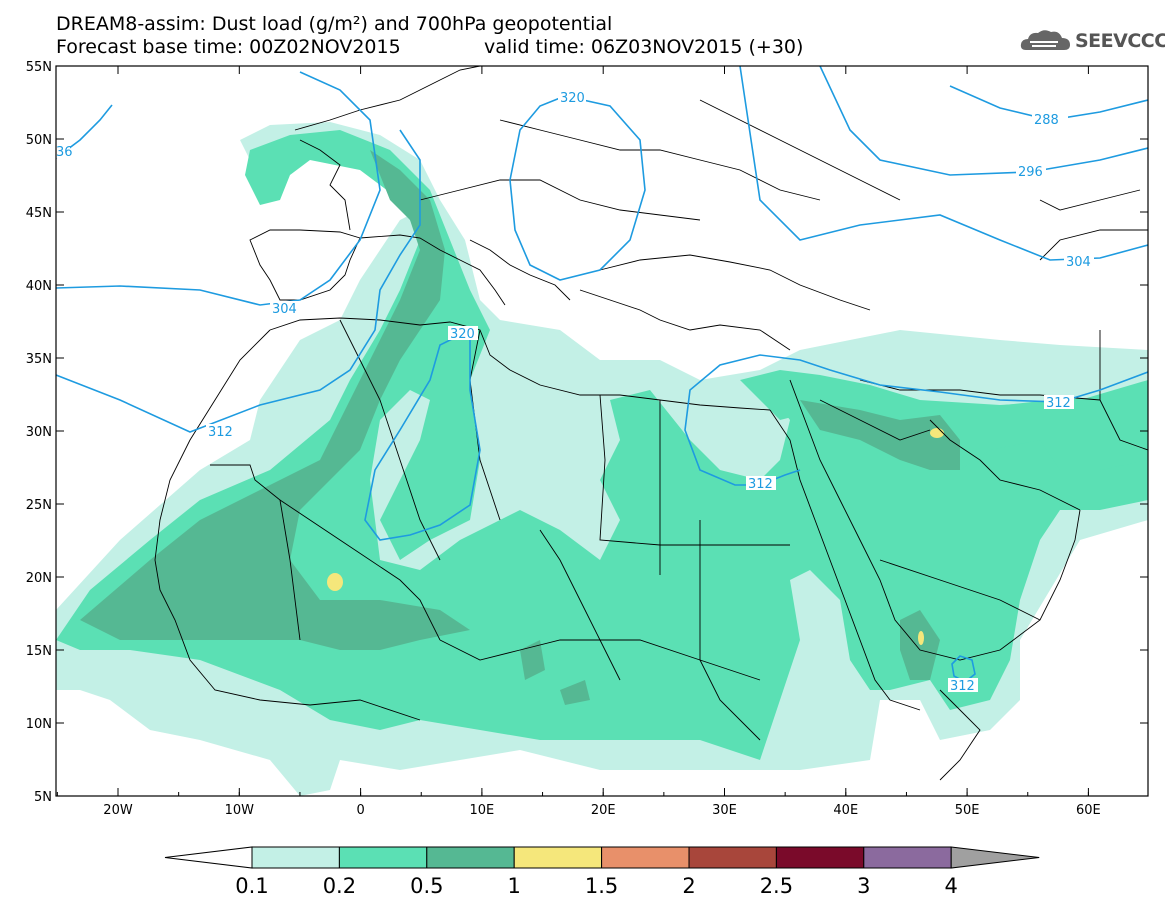 The width and height of the screenshot is (1165, 907). What do you see at coordinates (339, 886) in the screenshot?
I see `colorbar-label: 0.2` at bounding box center [339, 886].